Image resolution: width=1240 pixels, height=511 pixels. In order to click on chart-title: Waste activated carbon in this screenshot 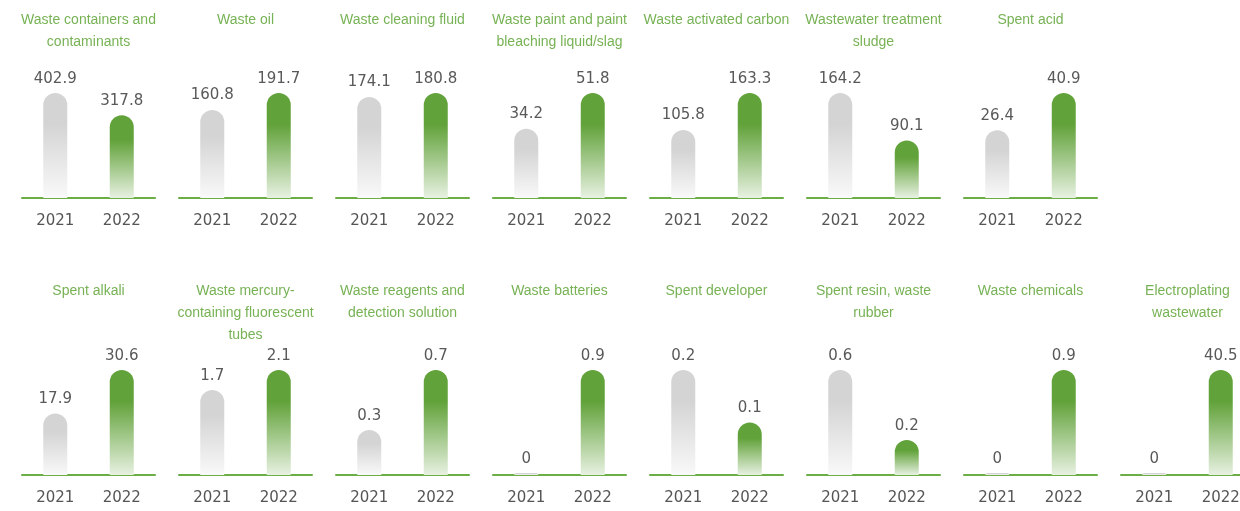, I will do `click(716, 19)`.